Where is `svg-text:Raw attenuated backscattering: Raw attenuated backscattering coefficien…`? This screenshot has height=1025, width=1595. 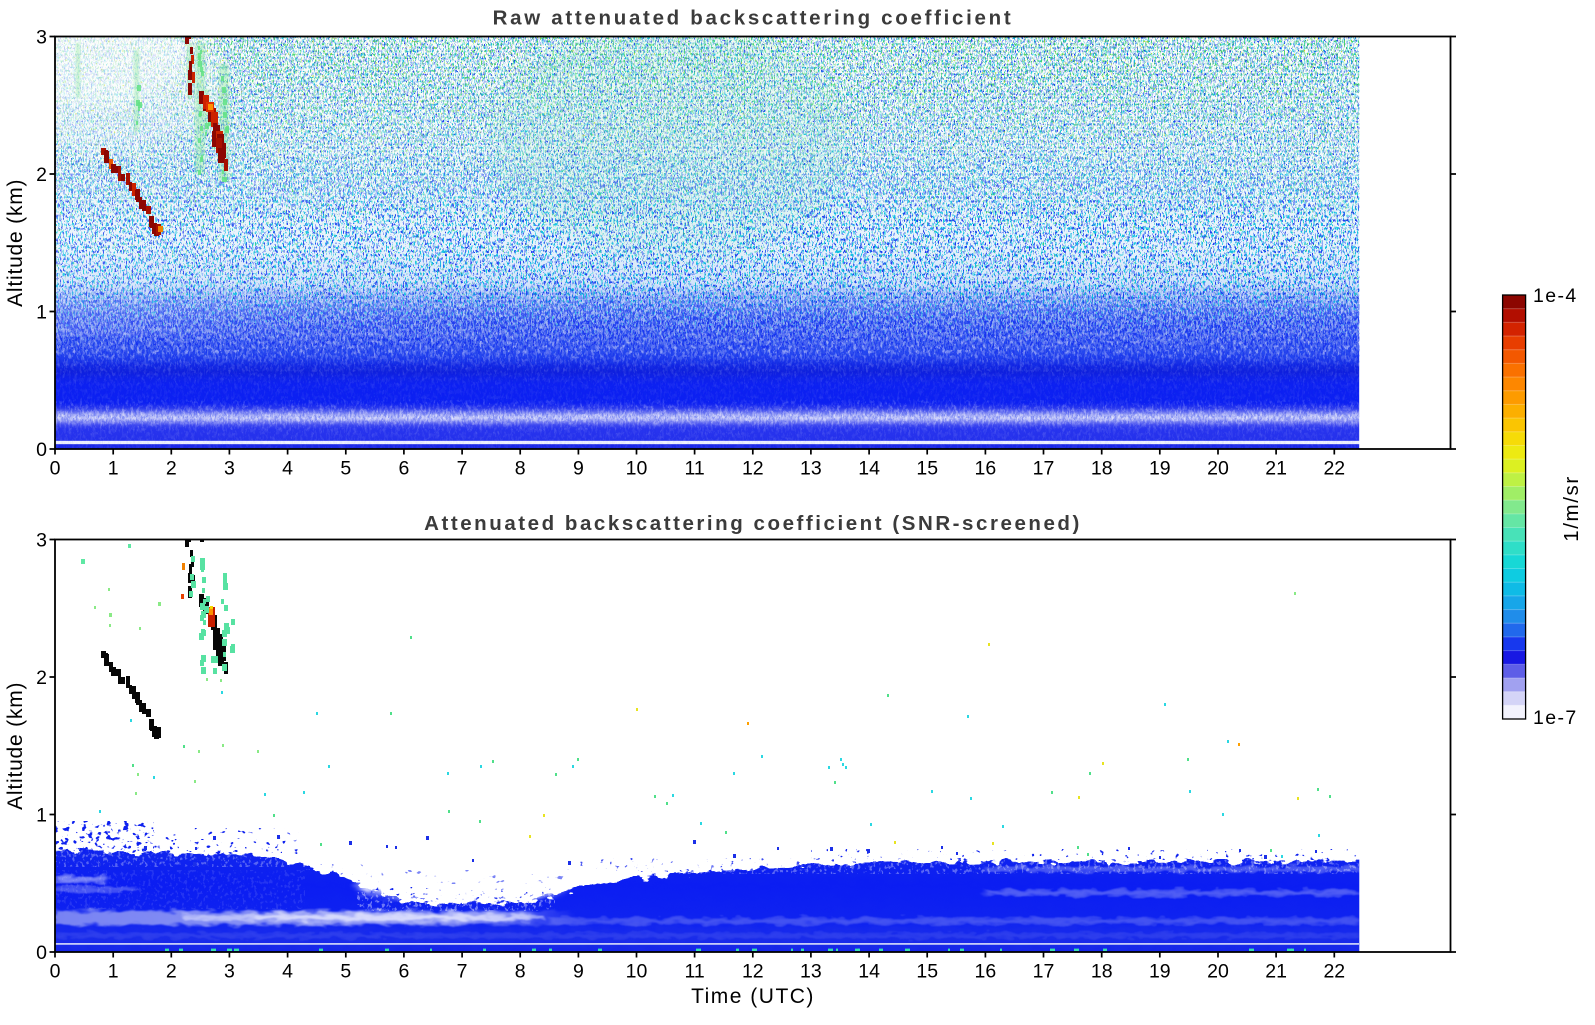
svg-text:Raw attenuated backscattering: Raw attenuated backscattering coefficien… is located at coordinates (753, 18).